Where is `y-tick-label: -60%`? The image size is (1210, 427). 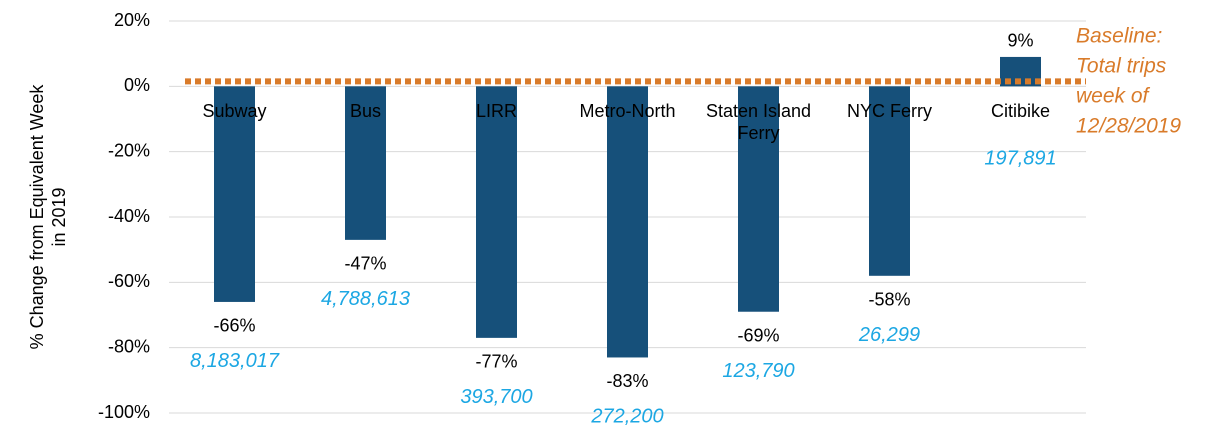 y-tick-label: -60% is located at coordinates (129, 281).